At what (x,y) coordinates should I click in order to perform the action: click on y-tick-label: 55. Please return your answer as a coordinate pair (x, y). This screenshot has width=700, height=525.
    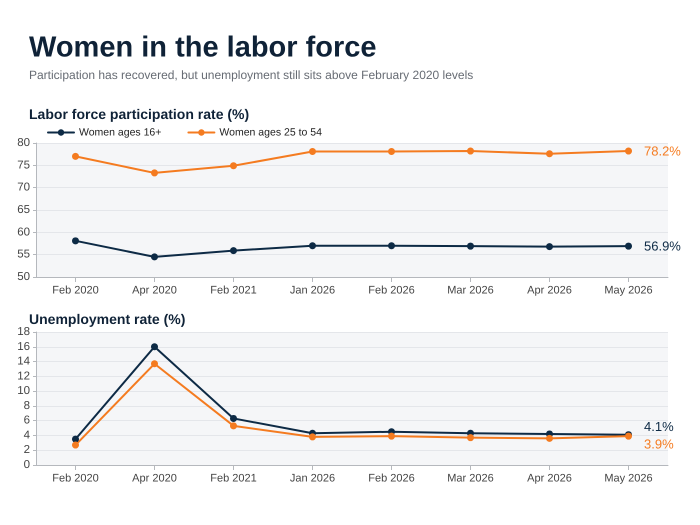
    Looking at the image, I should click on (23, 254).